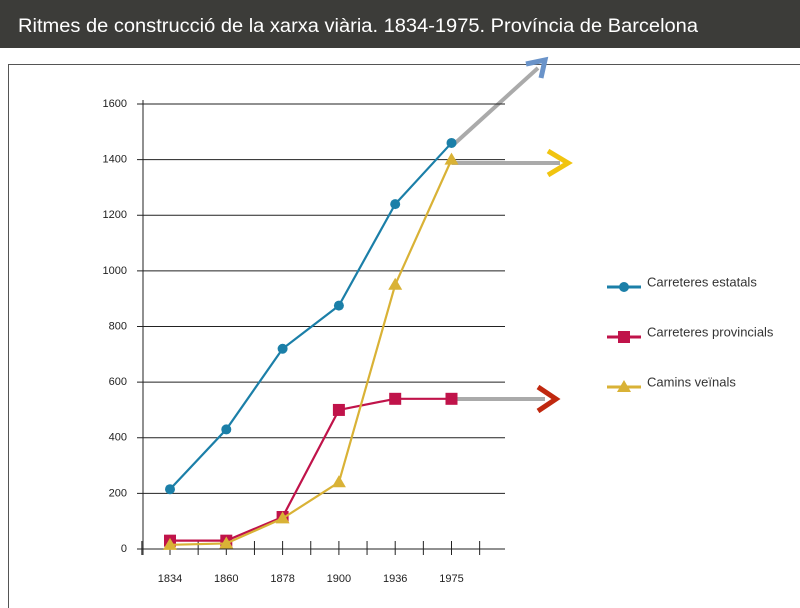 The width and height of the screenshot is (800, 608). Describe the element at coordinates (115, 215) in the screenshot. I see `y-tick-label: 1200` at that location.